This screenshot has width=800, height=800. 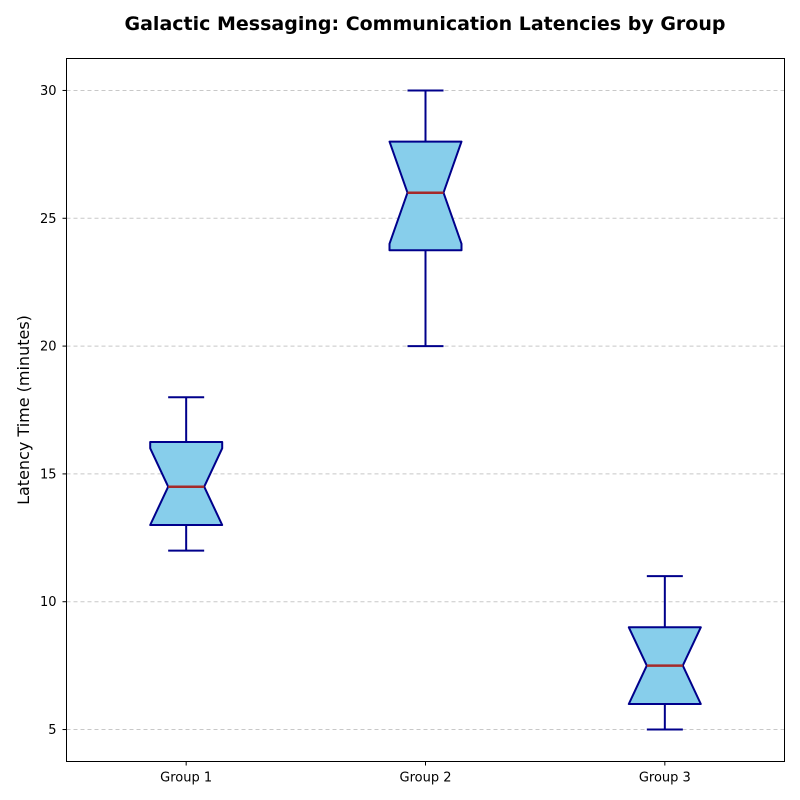 What do you see at coordinates (186, 778) in the screenshot?
I see `x-tick-label: Group 1` at bounding box center [186, 778].